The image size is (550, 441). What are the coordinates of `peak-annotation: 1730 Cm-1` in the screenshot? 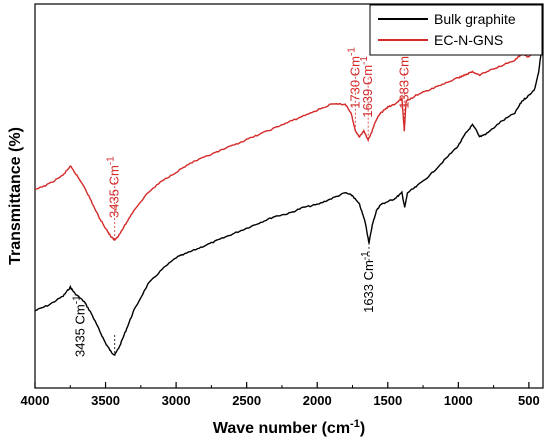 It's located at (354, 89).